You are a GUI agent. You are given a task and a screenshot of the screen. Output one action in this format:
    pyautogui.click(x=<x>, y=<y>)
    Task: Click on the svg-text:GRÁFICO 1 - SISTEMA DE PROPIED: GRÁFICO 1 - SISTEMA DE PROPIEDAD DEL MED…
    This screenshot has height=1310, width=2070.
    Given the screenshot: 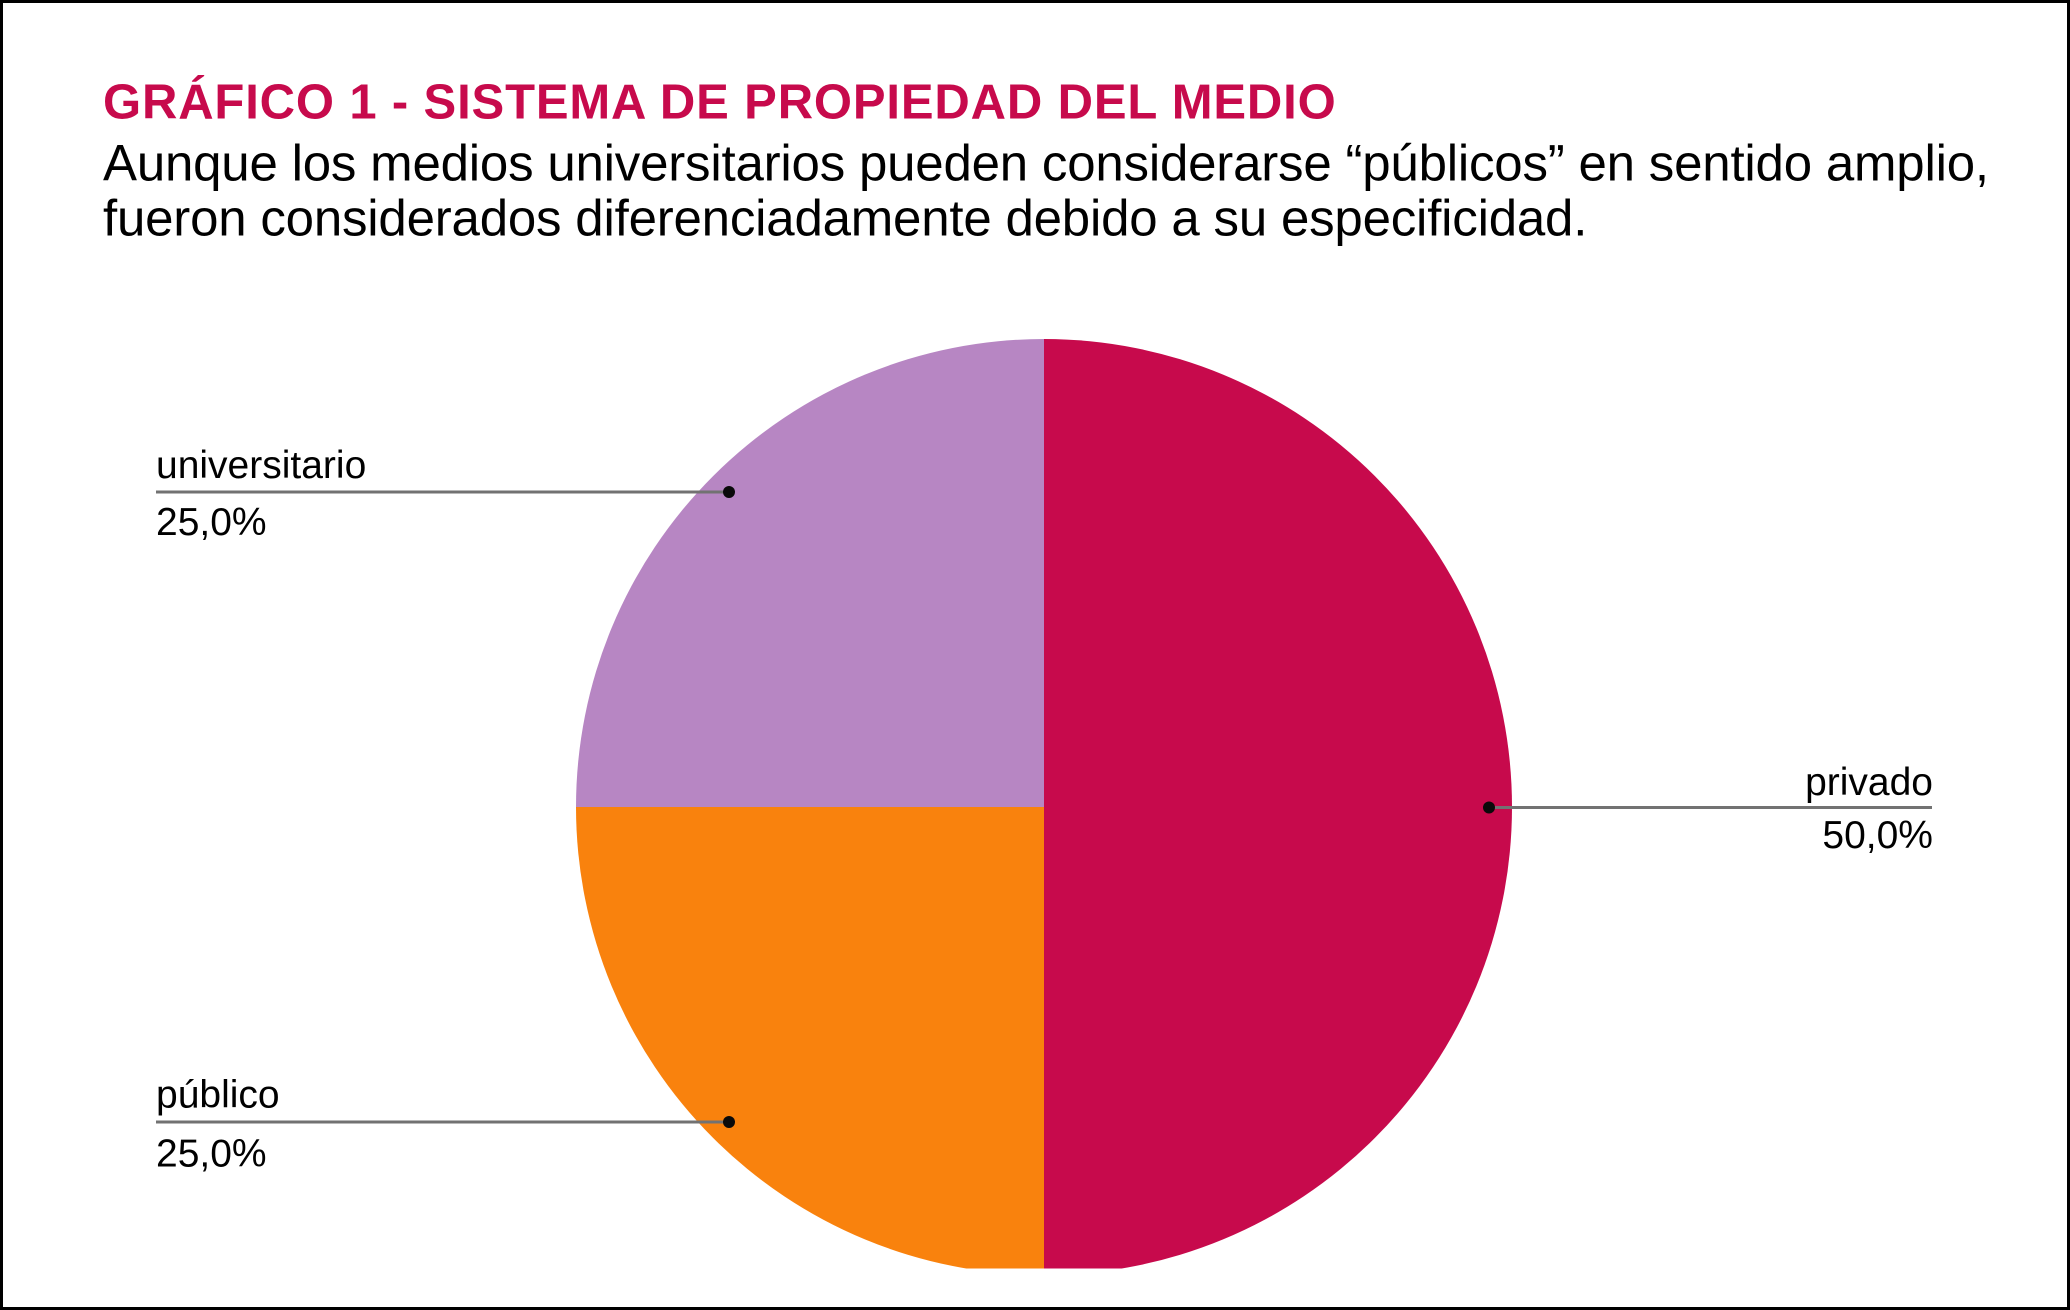 What is the action you would take?
    pyautogui.click(x=720, y=102)
    